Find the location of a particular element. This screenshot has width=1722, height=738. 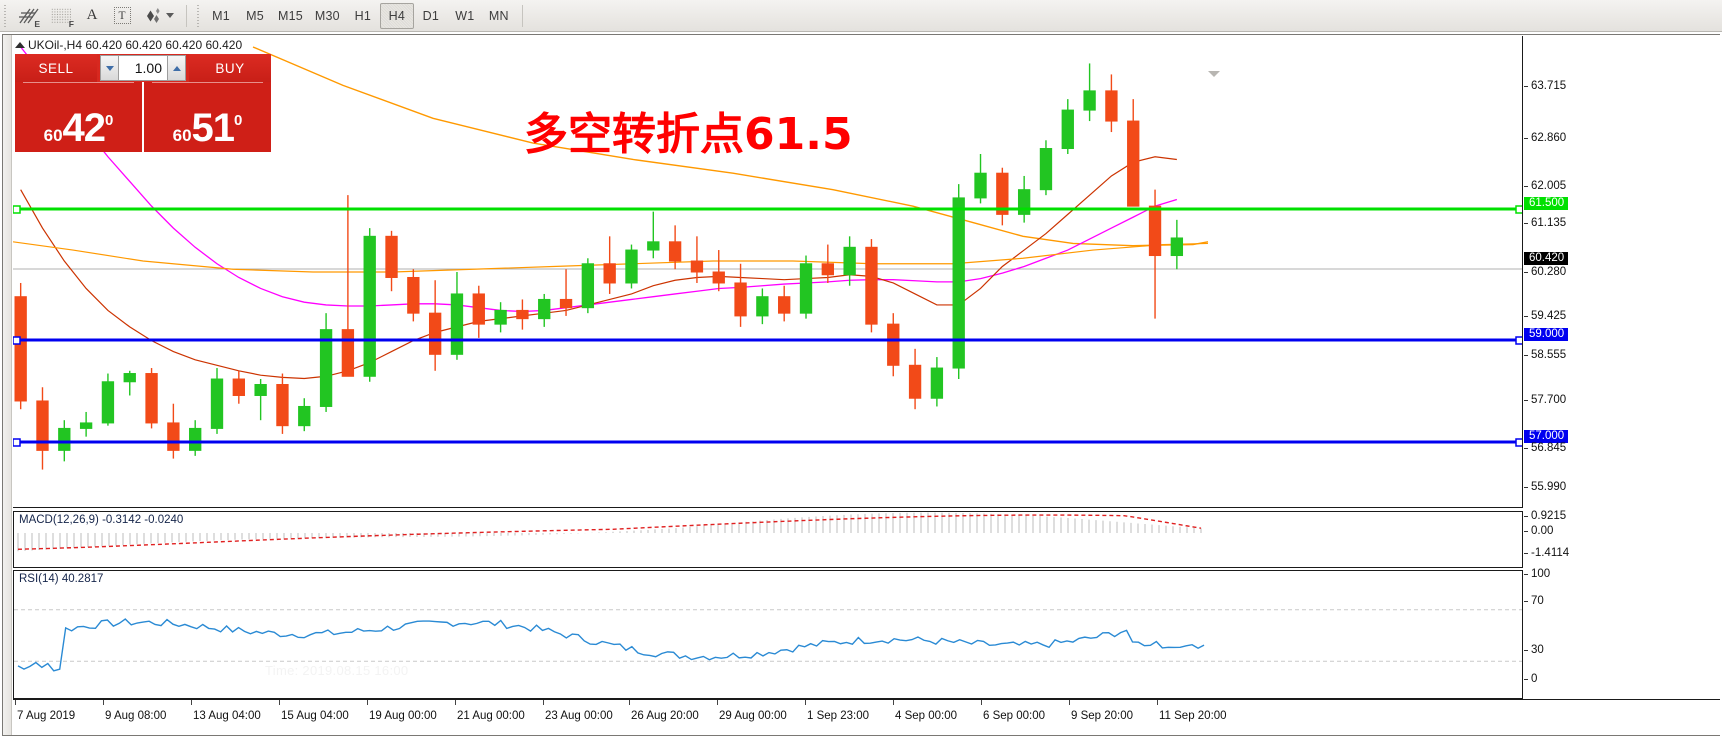

timeframe-m5: M5 is located at coordinates (255, 15).